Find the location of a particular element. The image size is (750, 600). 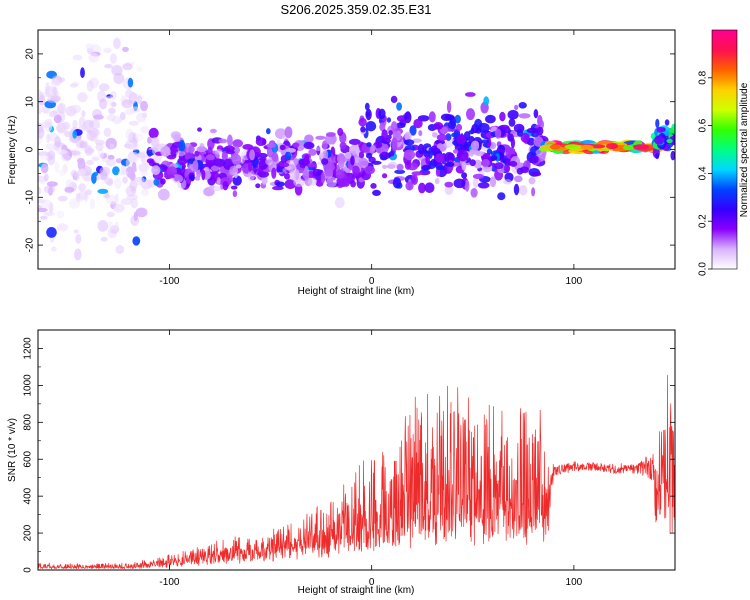

spectrogram-ytick-label: 20 is located at coordinates (30, 54).